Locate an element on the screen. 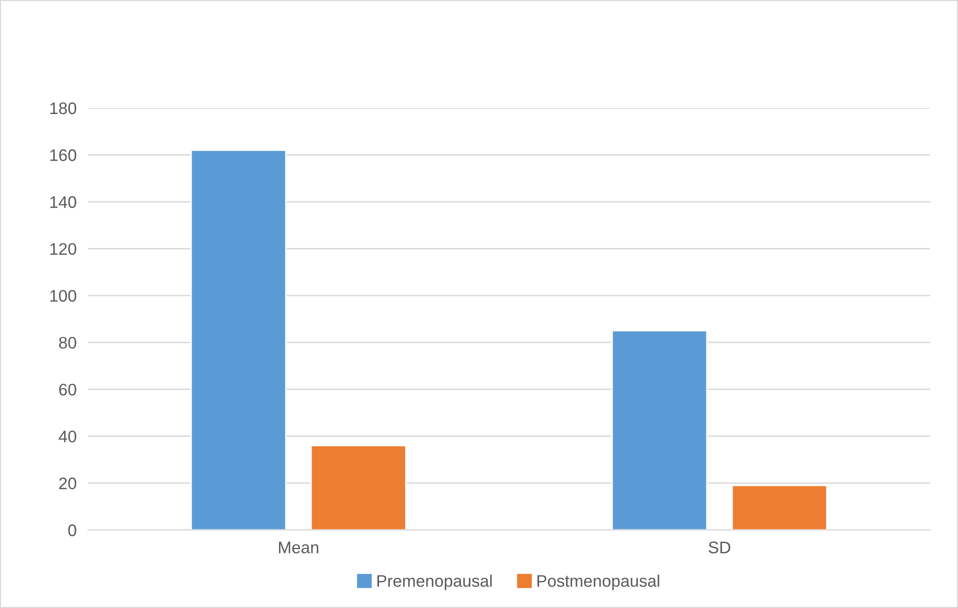 The image size is (958, 608). y-tick-label: 140 is located at coordinates (63, 202).